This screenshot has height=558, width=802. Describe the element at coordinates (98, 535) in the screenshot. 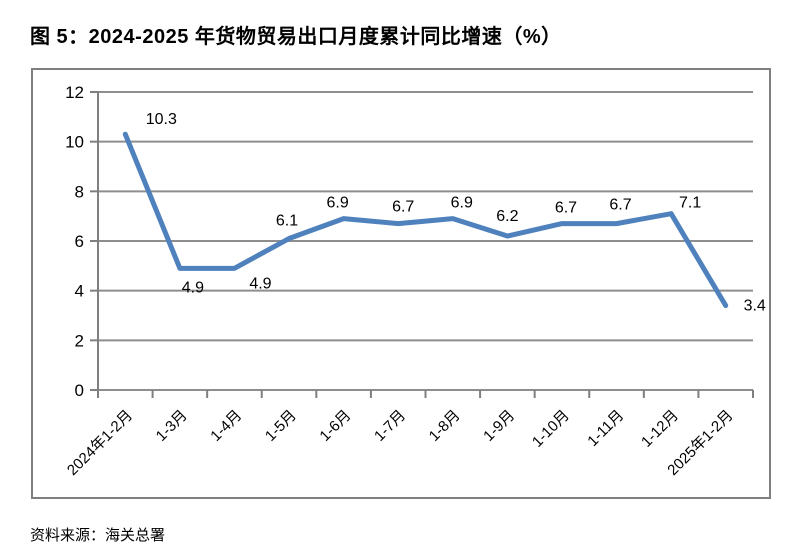

I see `source-note: 资料来源：海关总署` at that location.